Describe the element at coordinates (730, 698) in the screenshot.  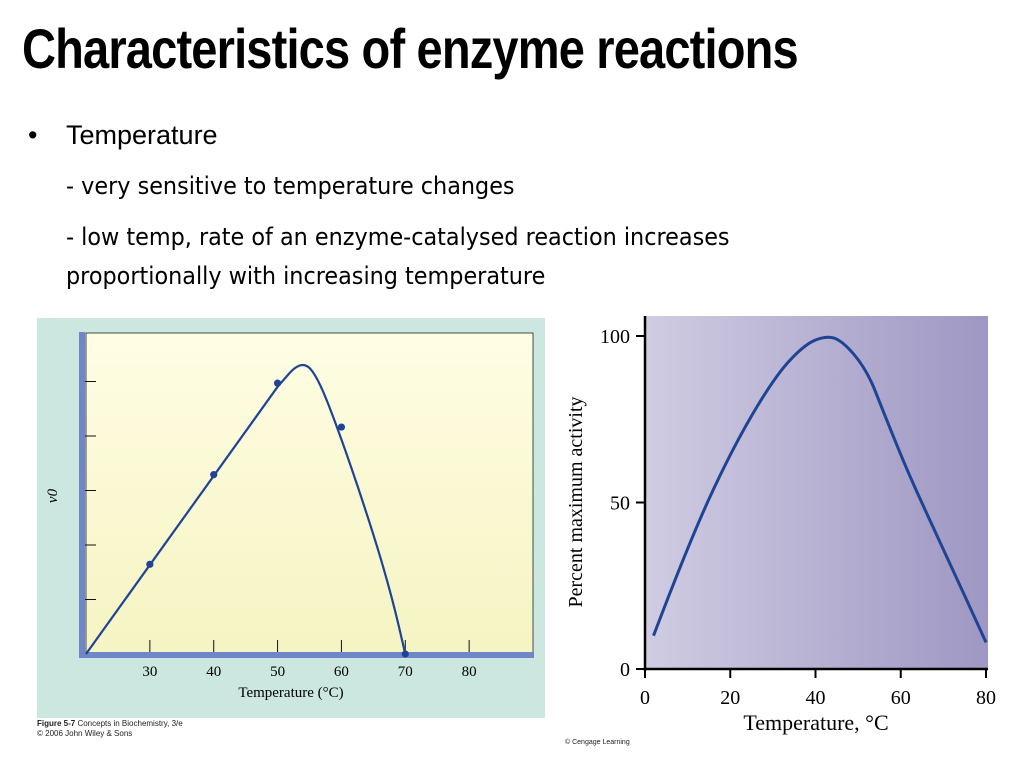
I see `right-x-tick-label: 20` at that location.